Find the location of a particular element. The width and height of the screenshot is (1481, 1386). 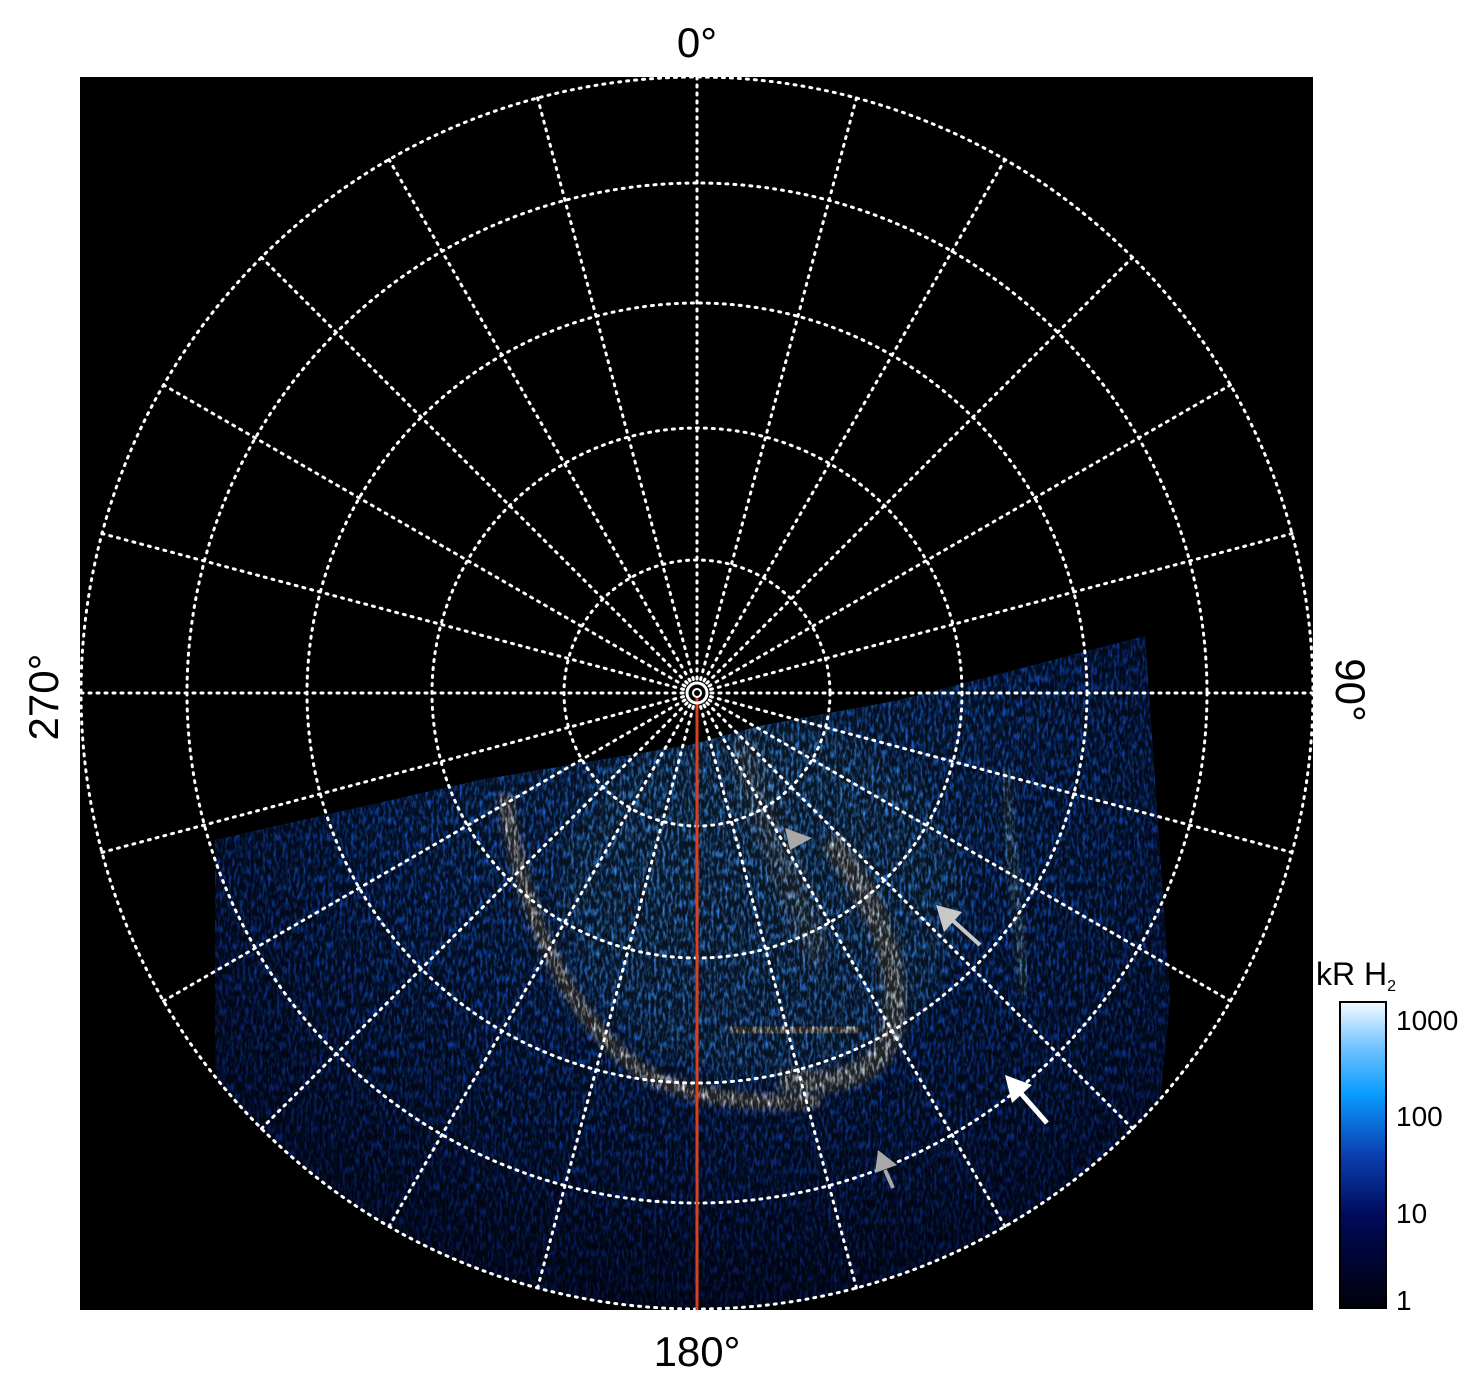

colorbar-tick-1: 1 is located at coordinates (1404, 1300).